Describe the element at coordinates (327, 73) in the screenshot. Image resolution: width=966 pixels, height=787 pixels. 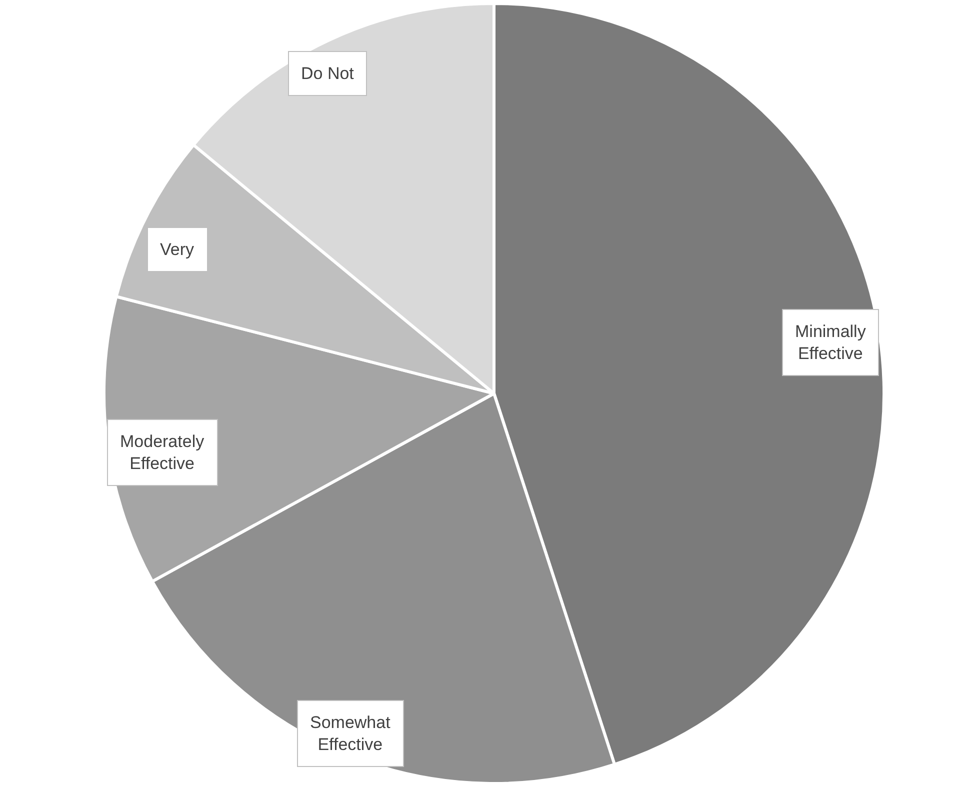
I see `slice-label: Do Not` at that location.